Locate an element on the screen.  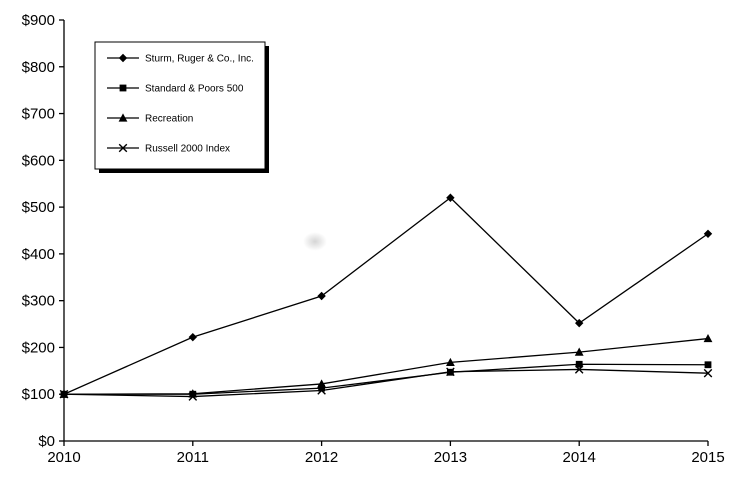
y-tick-label: $800 is located at coordinates (38, 67).